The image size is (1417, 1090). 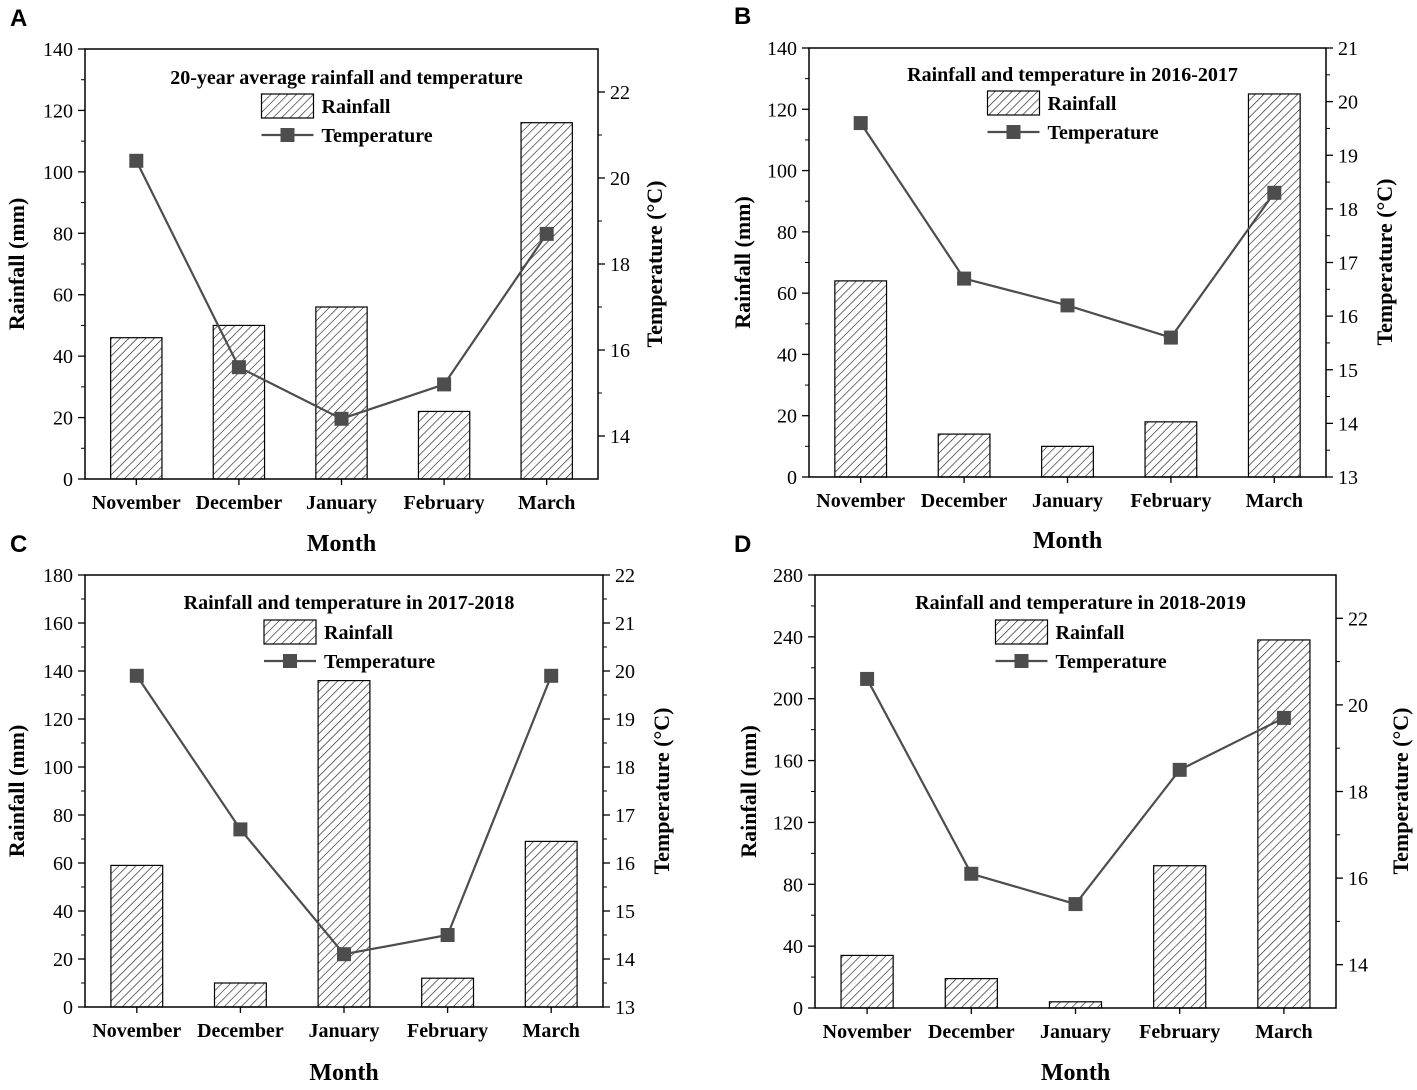 I want to click on panel-letter: A, so click(x=18, y=18).